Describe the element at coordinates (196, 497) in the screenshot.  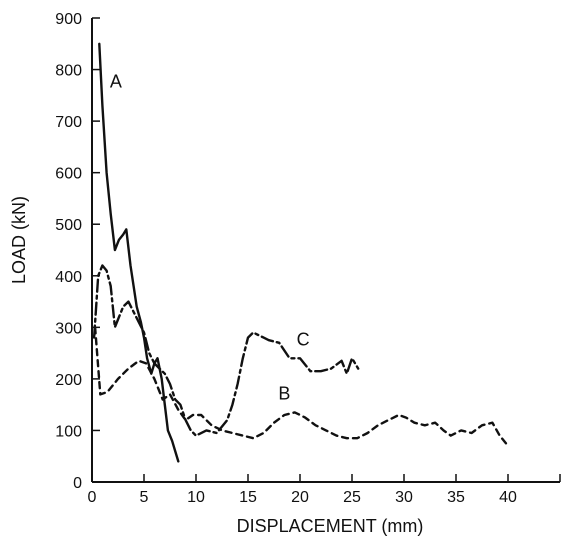
I see `x-tick-label: 10` at that location.